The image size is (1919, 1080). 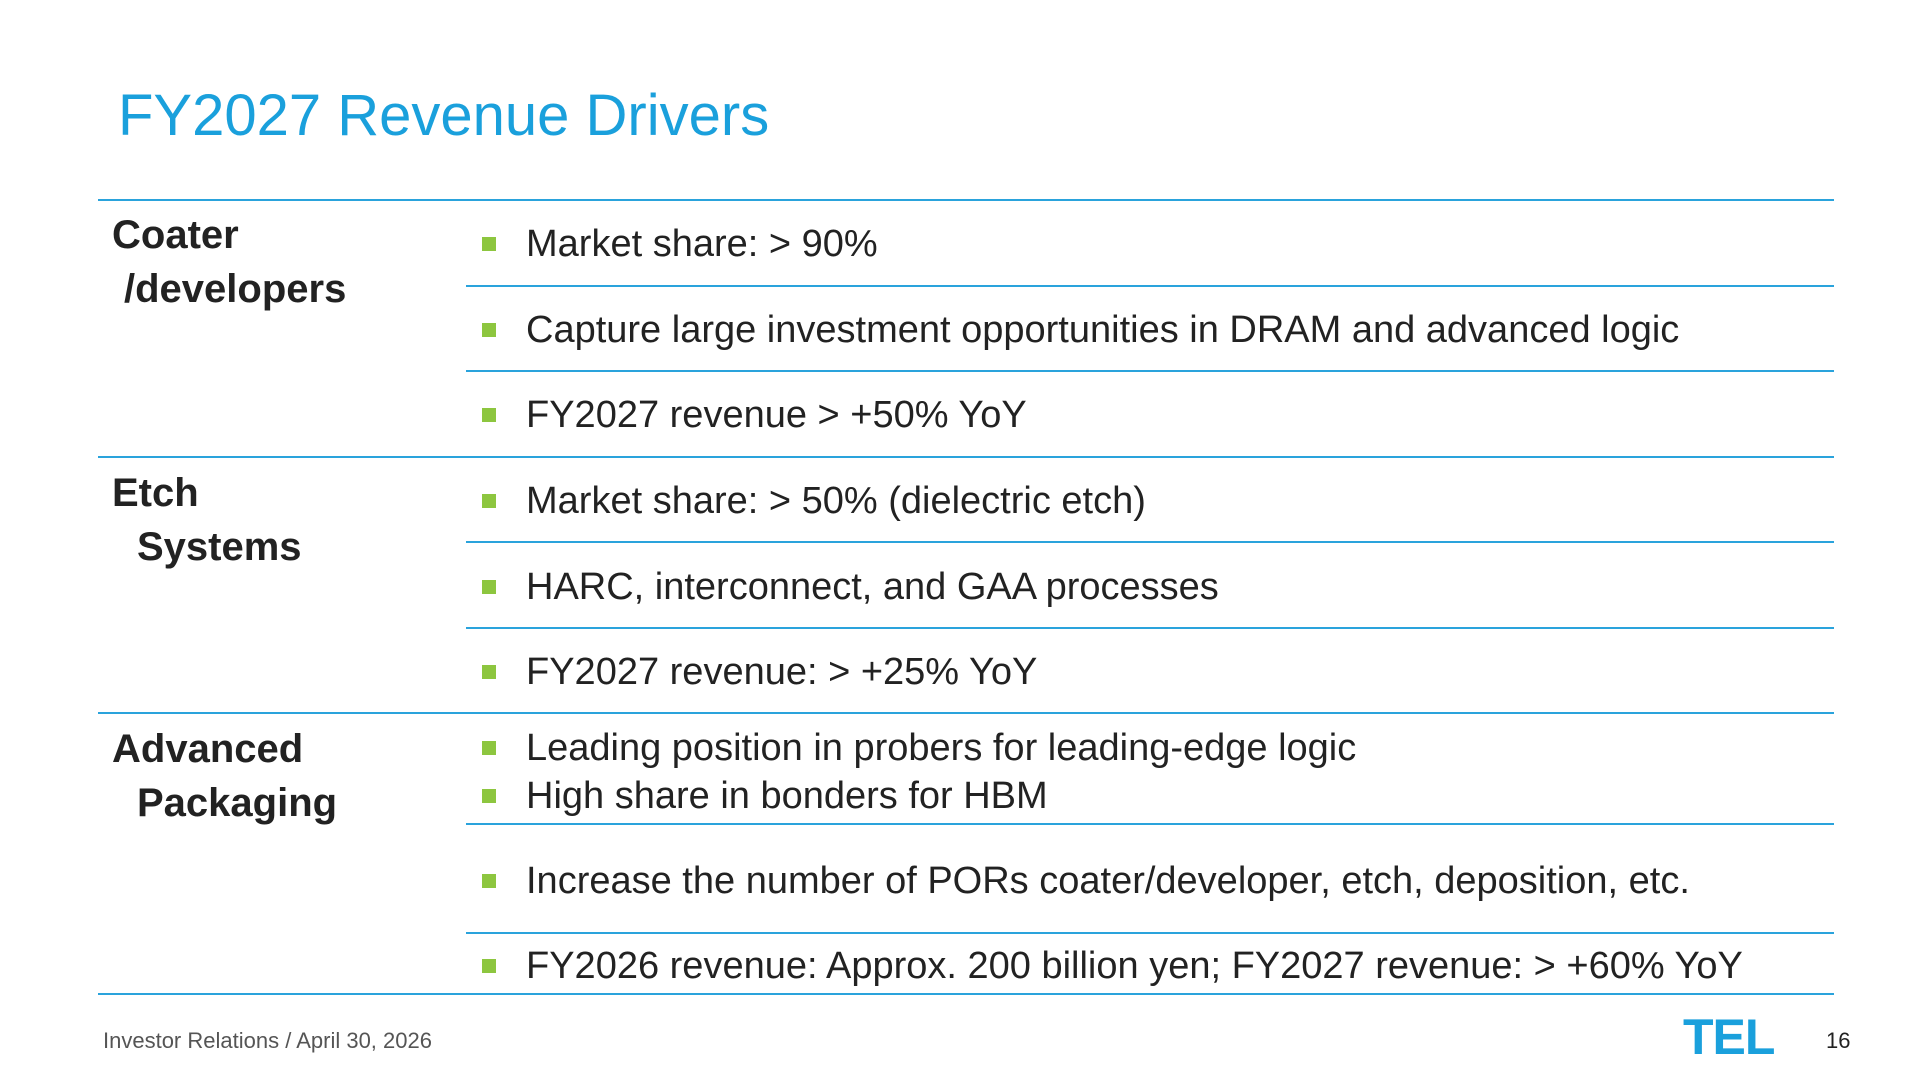 I want to click on page-number: 16, so click(x=1838, y=1040).